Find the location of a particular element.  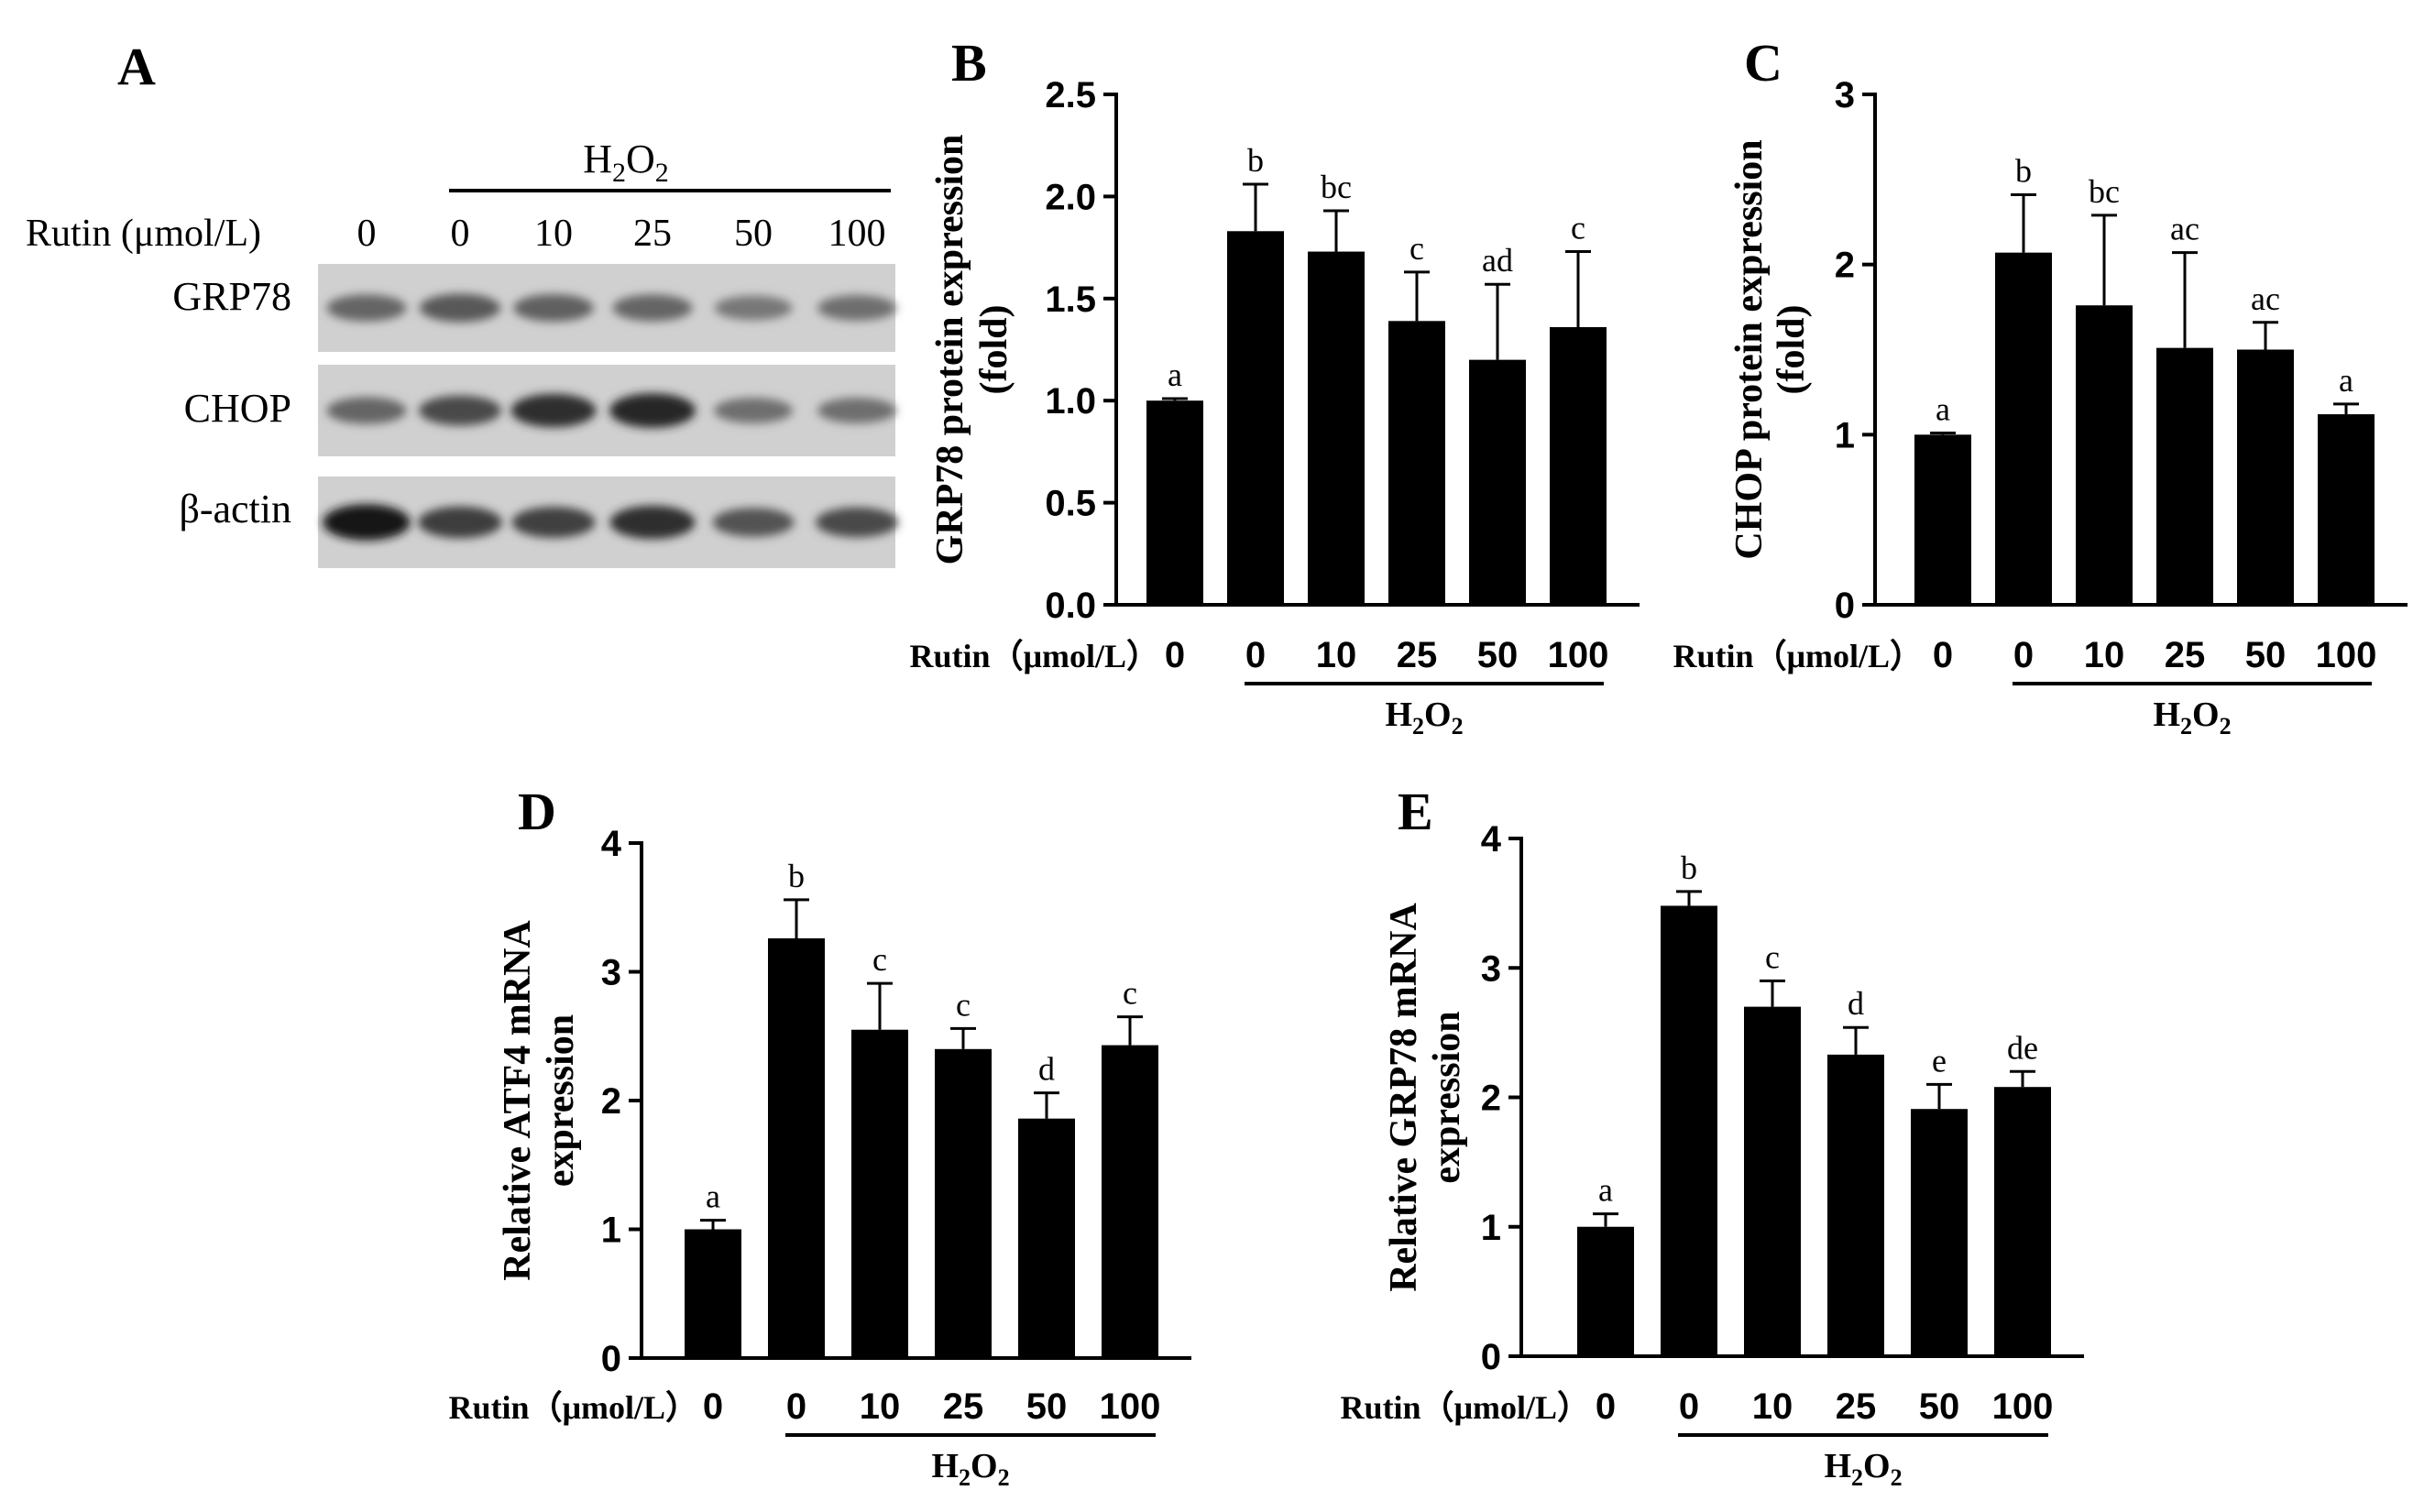

blot-lane-label: 50 is located at coordinates (753, 234).